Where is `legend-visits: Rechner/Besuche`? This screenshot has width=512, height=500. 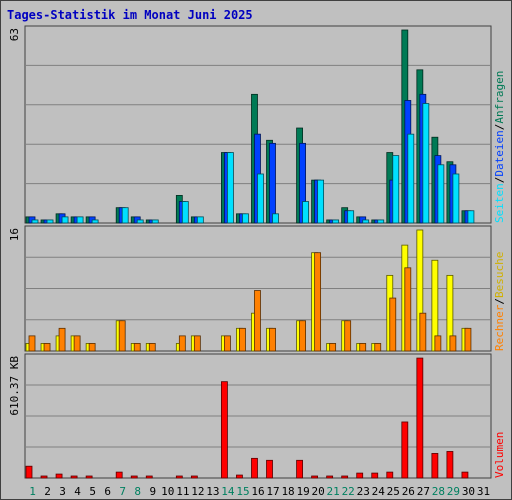
legend-visits: Rechner/Besuche is located at coordinates (499, 301).